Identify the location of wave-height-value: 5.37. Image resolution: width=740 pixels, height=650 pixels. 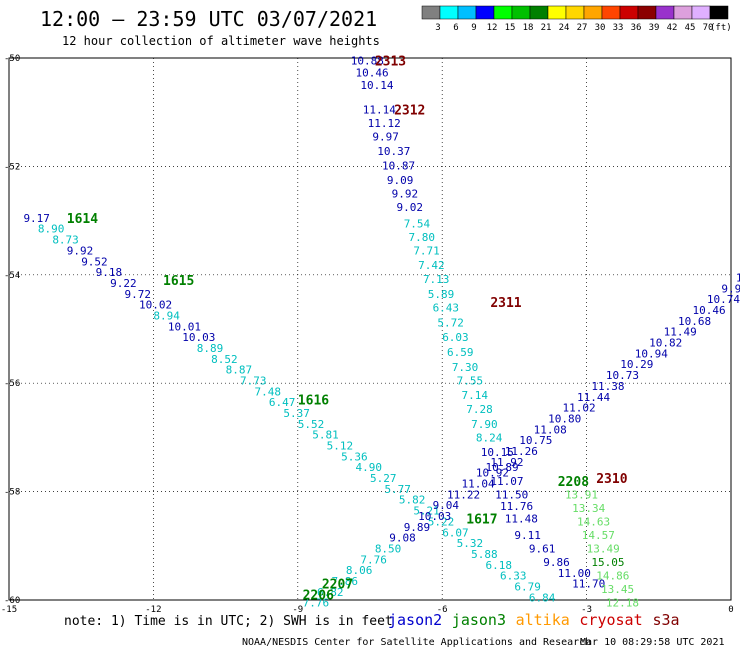
(296, 413).